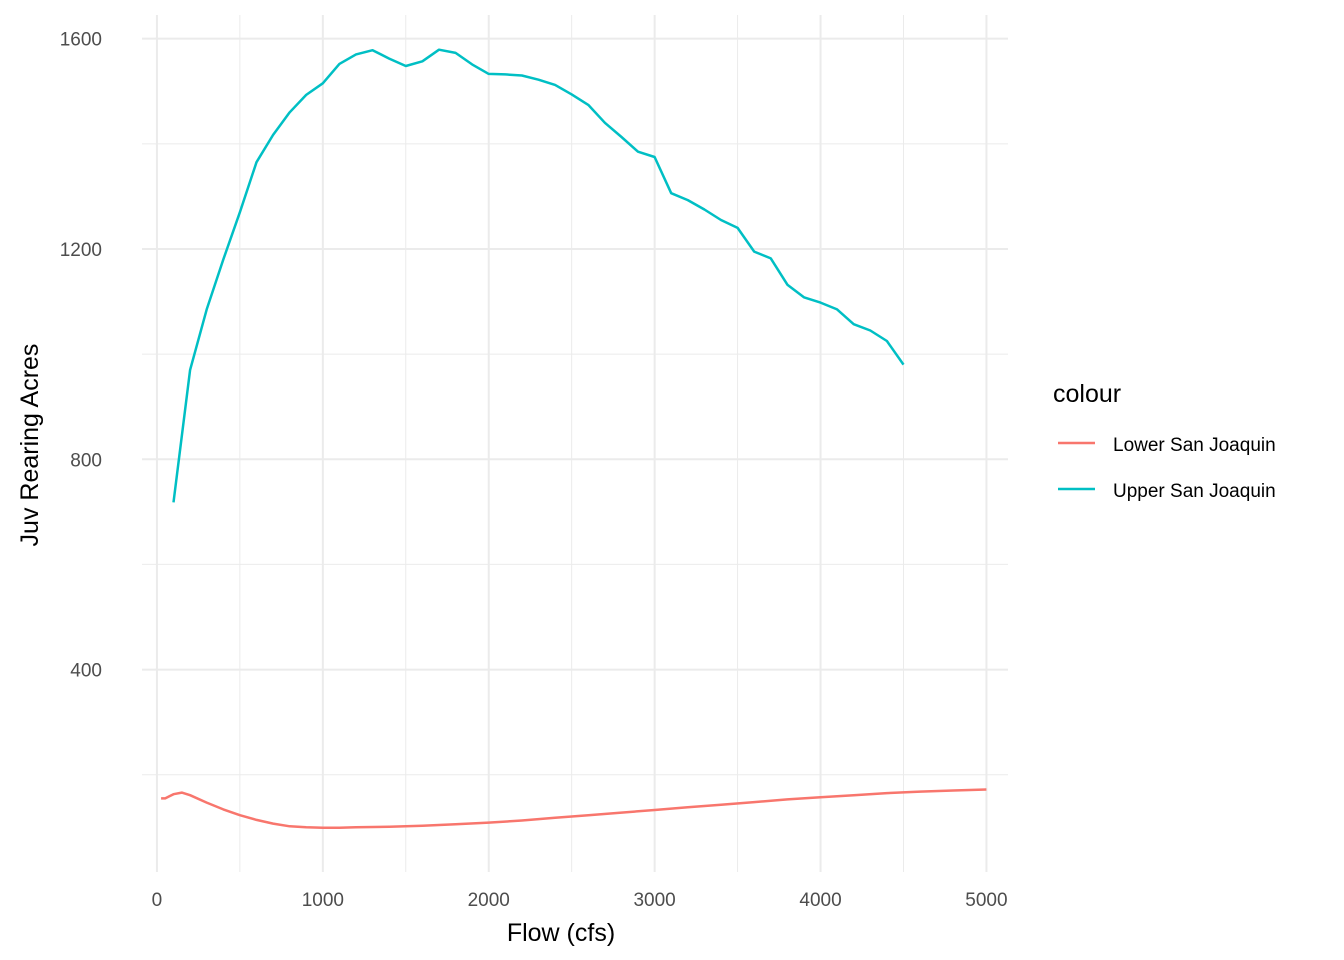 The width and height of the screenshot is (1344, 960). What do you see at coordinates (986, 900) in the screenshot?
I see `x-tick-label: 5000` at bounding box center [986, 900].